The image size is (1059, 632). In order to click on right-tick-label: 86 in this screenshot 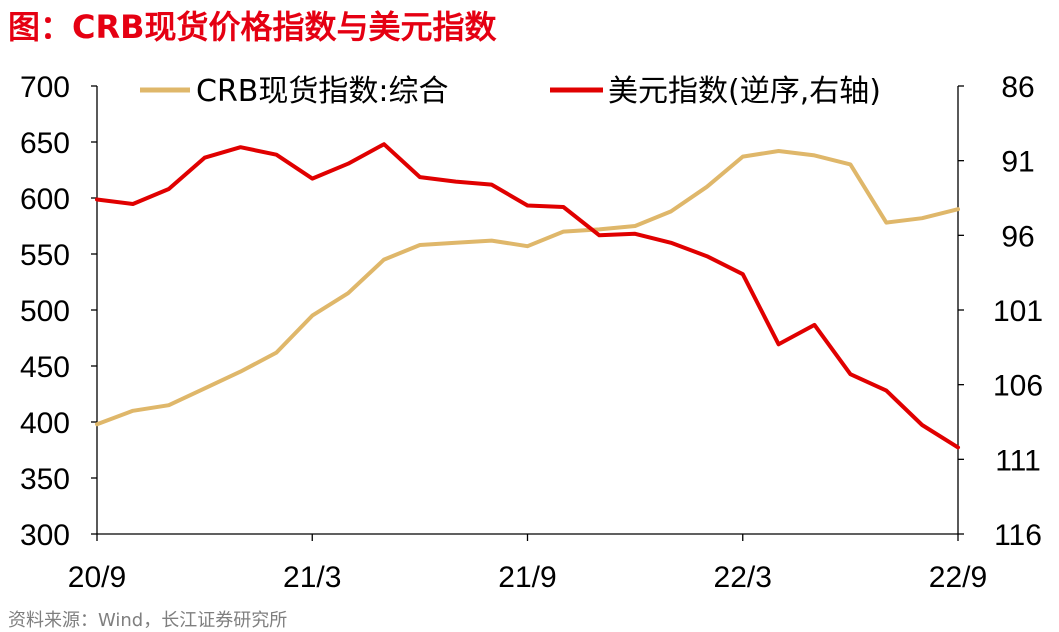, I will do `click(1017, 87)`.